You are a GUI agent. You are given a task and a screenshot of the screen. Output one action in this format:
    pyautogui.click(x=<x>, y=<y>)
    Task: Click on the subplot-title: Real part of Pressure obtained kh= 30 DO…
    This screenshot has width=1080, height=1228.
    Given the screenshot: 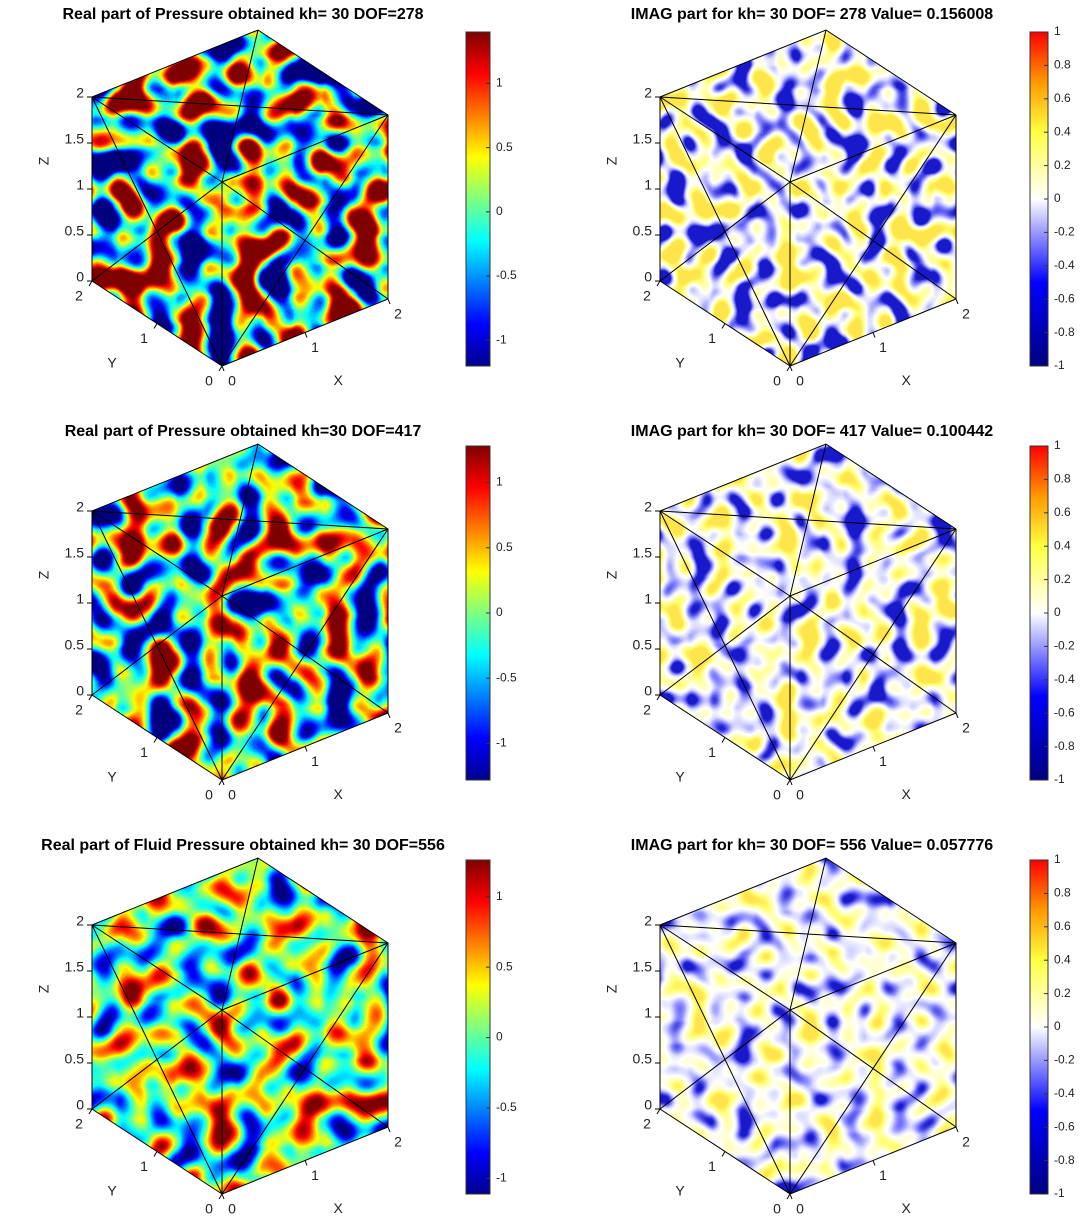 What is the action you would take?
    pyautogui.click(x=242, y=14)
    